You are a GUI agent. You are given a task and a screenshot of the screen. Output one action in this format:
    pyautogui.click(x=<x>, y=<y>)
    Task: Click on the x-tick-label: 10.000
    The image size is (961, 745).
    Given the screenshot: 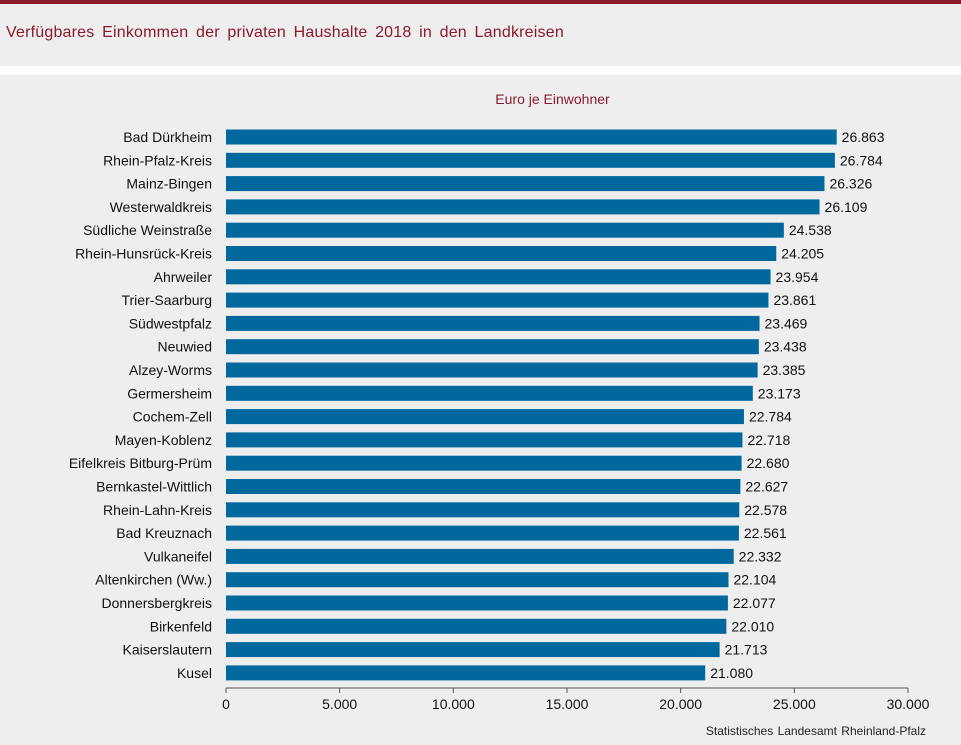 What is the action you would take?
    pyautogui.click(x=453, y=704)
    